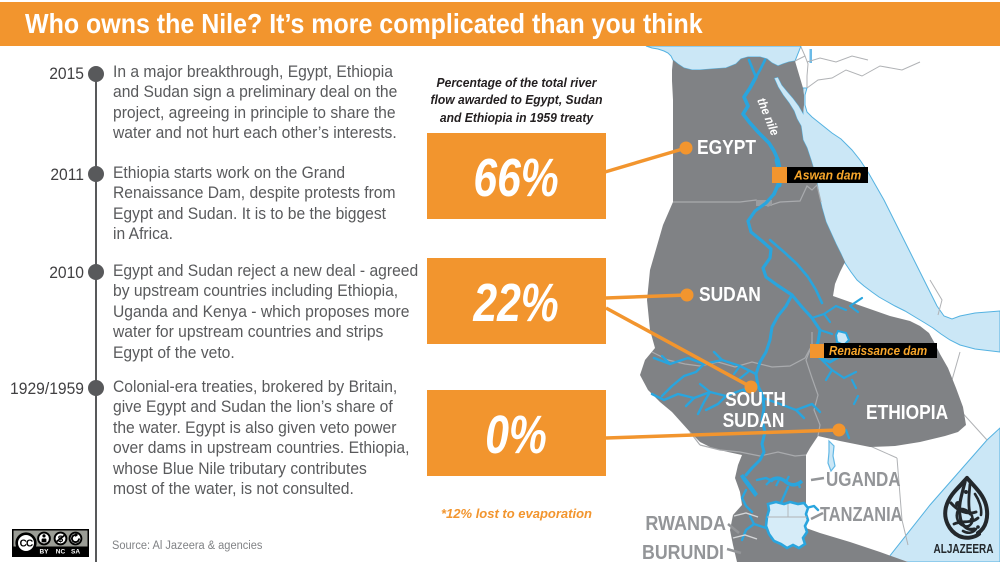 The width and height of the screenshot is (1000, 562). Describe the element at coordinates (44, 552) in the screenshot. I see `svg-text: BY` at that location.